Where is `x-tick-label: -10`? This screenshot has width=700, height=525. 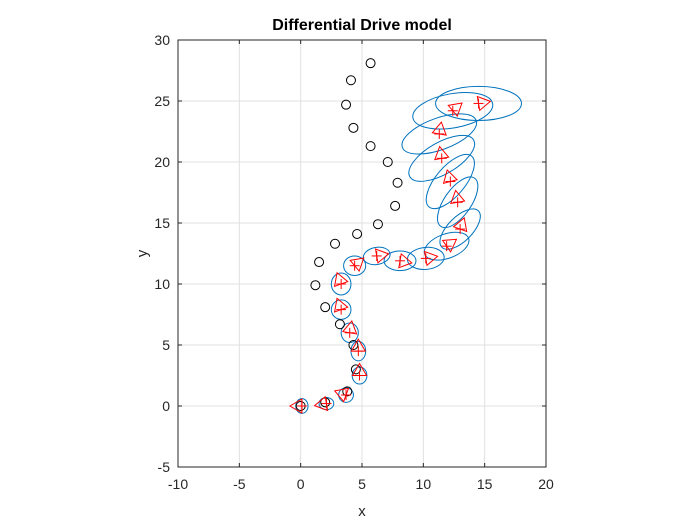
x-tick-label: -10 is located at coordinates (178, 484).